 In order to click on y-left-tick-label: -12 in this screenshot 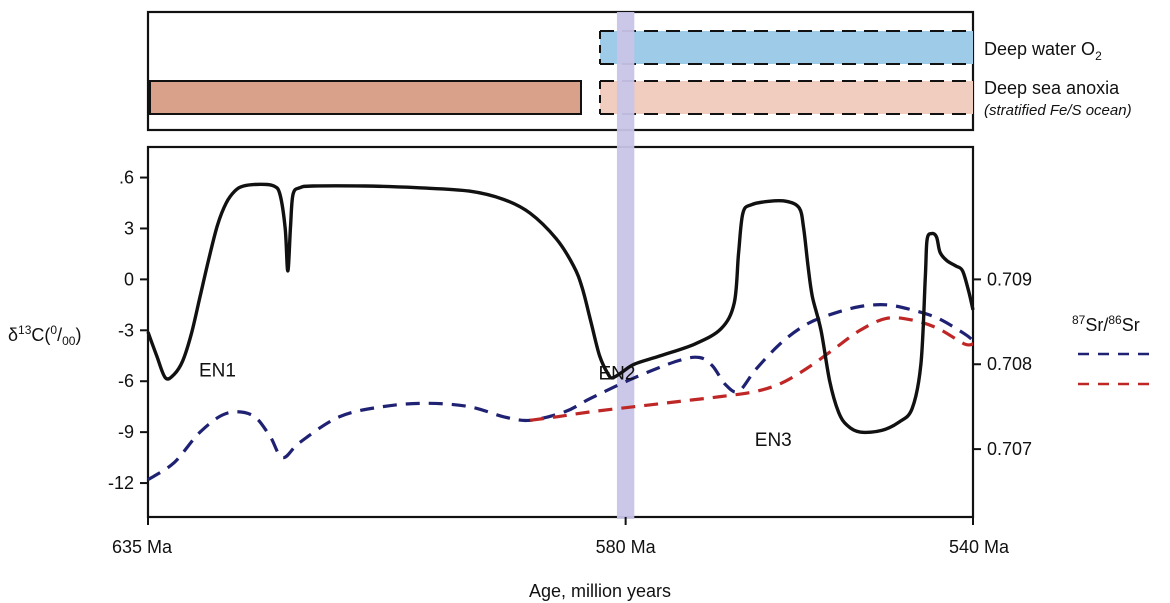, I will do `click(121, 483)`.